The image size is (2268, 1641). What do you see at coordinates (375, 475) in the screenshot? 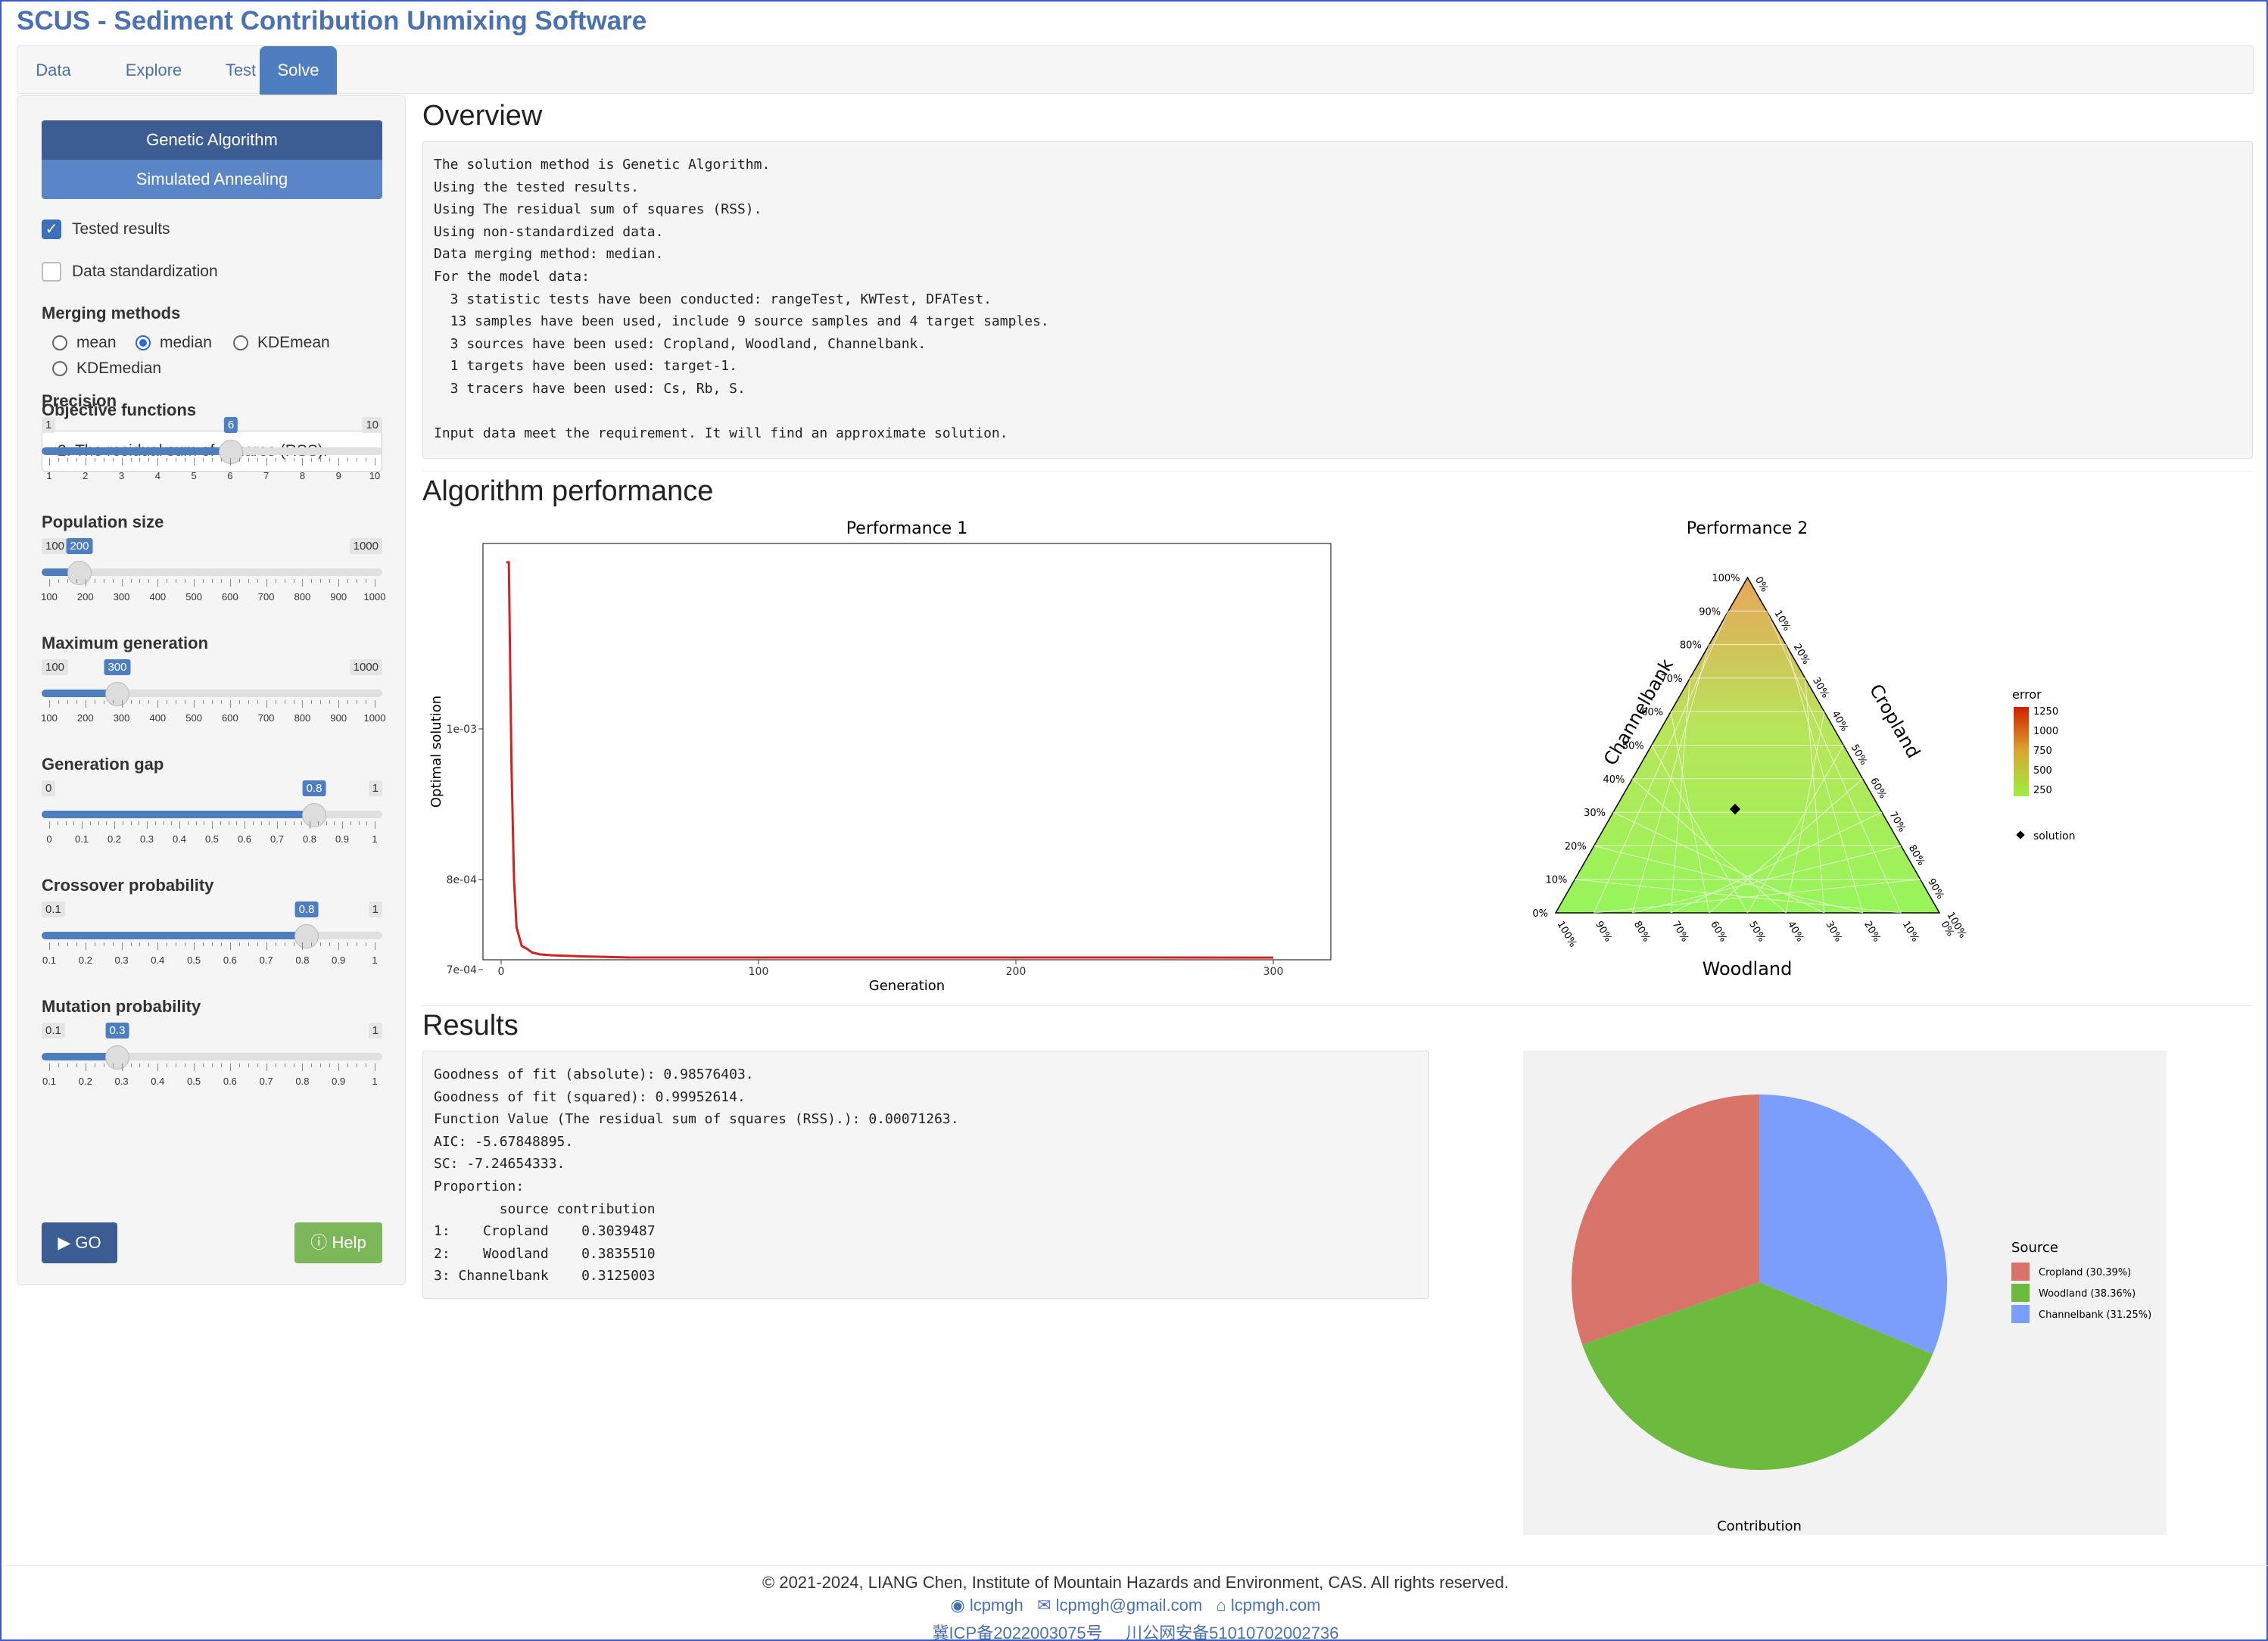
I see `slider-tick-label: 10` at bounding box center [375, 475].